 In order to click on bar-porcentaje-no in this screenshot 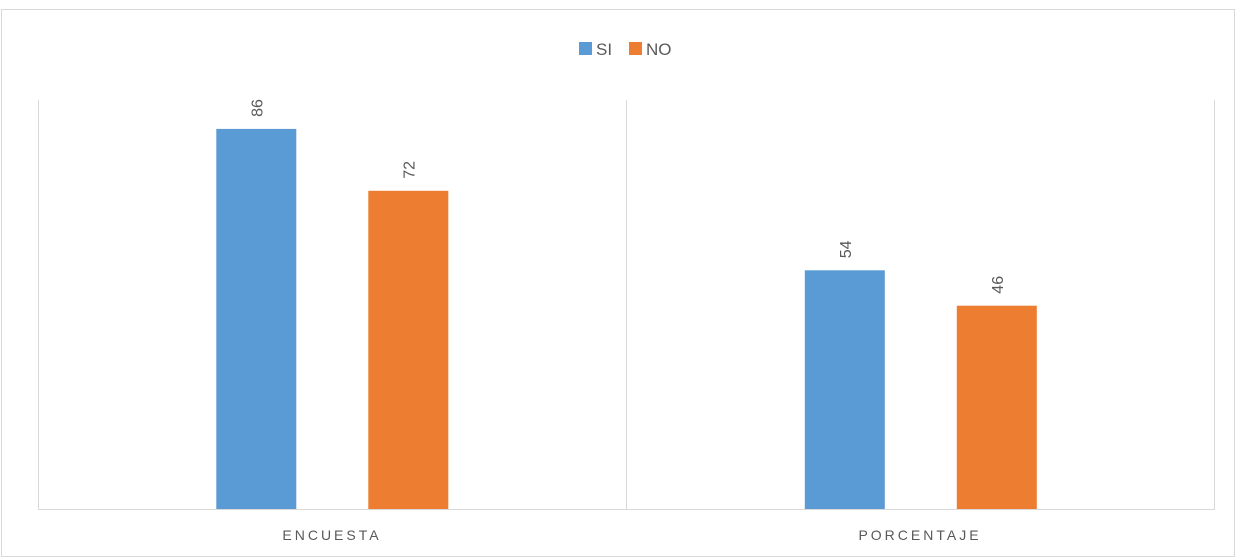, I will do `click(996, 407)`.